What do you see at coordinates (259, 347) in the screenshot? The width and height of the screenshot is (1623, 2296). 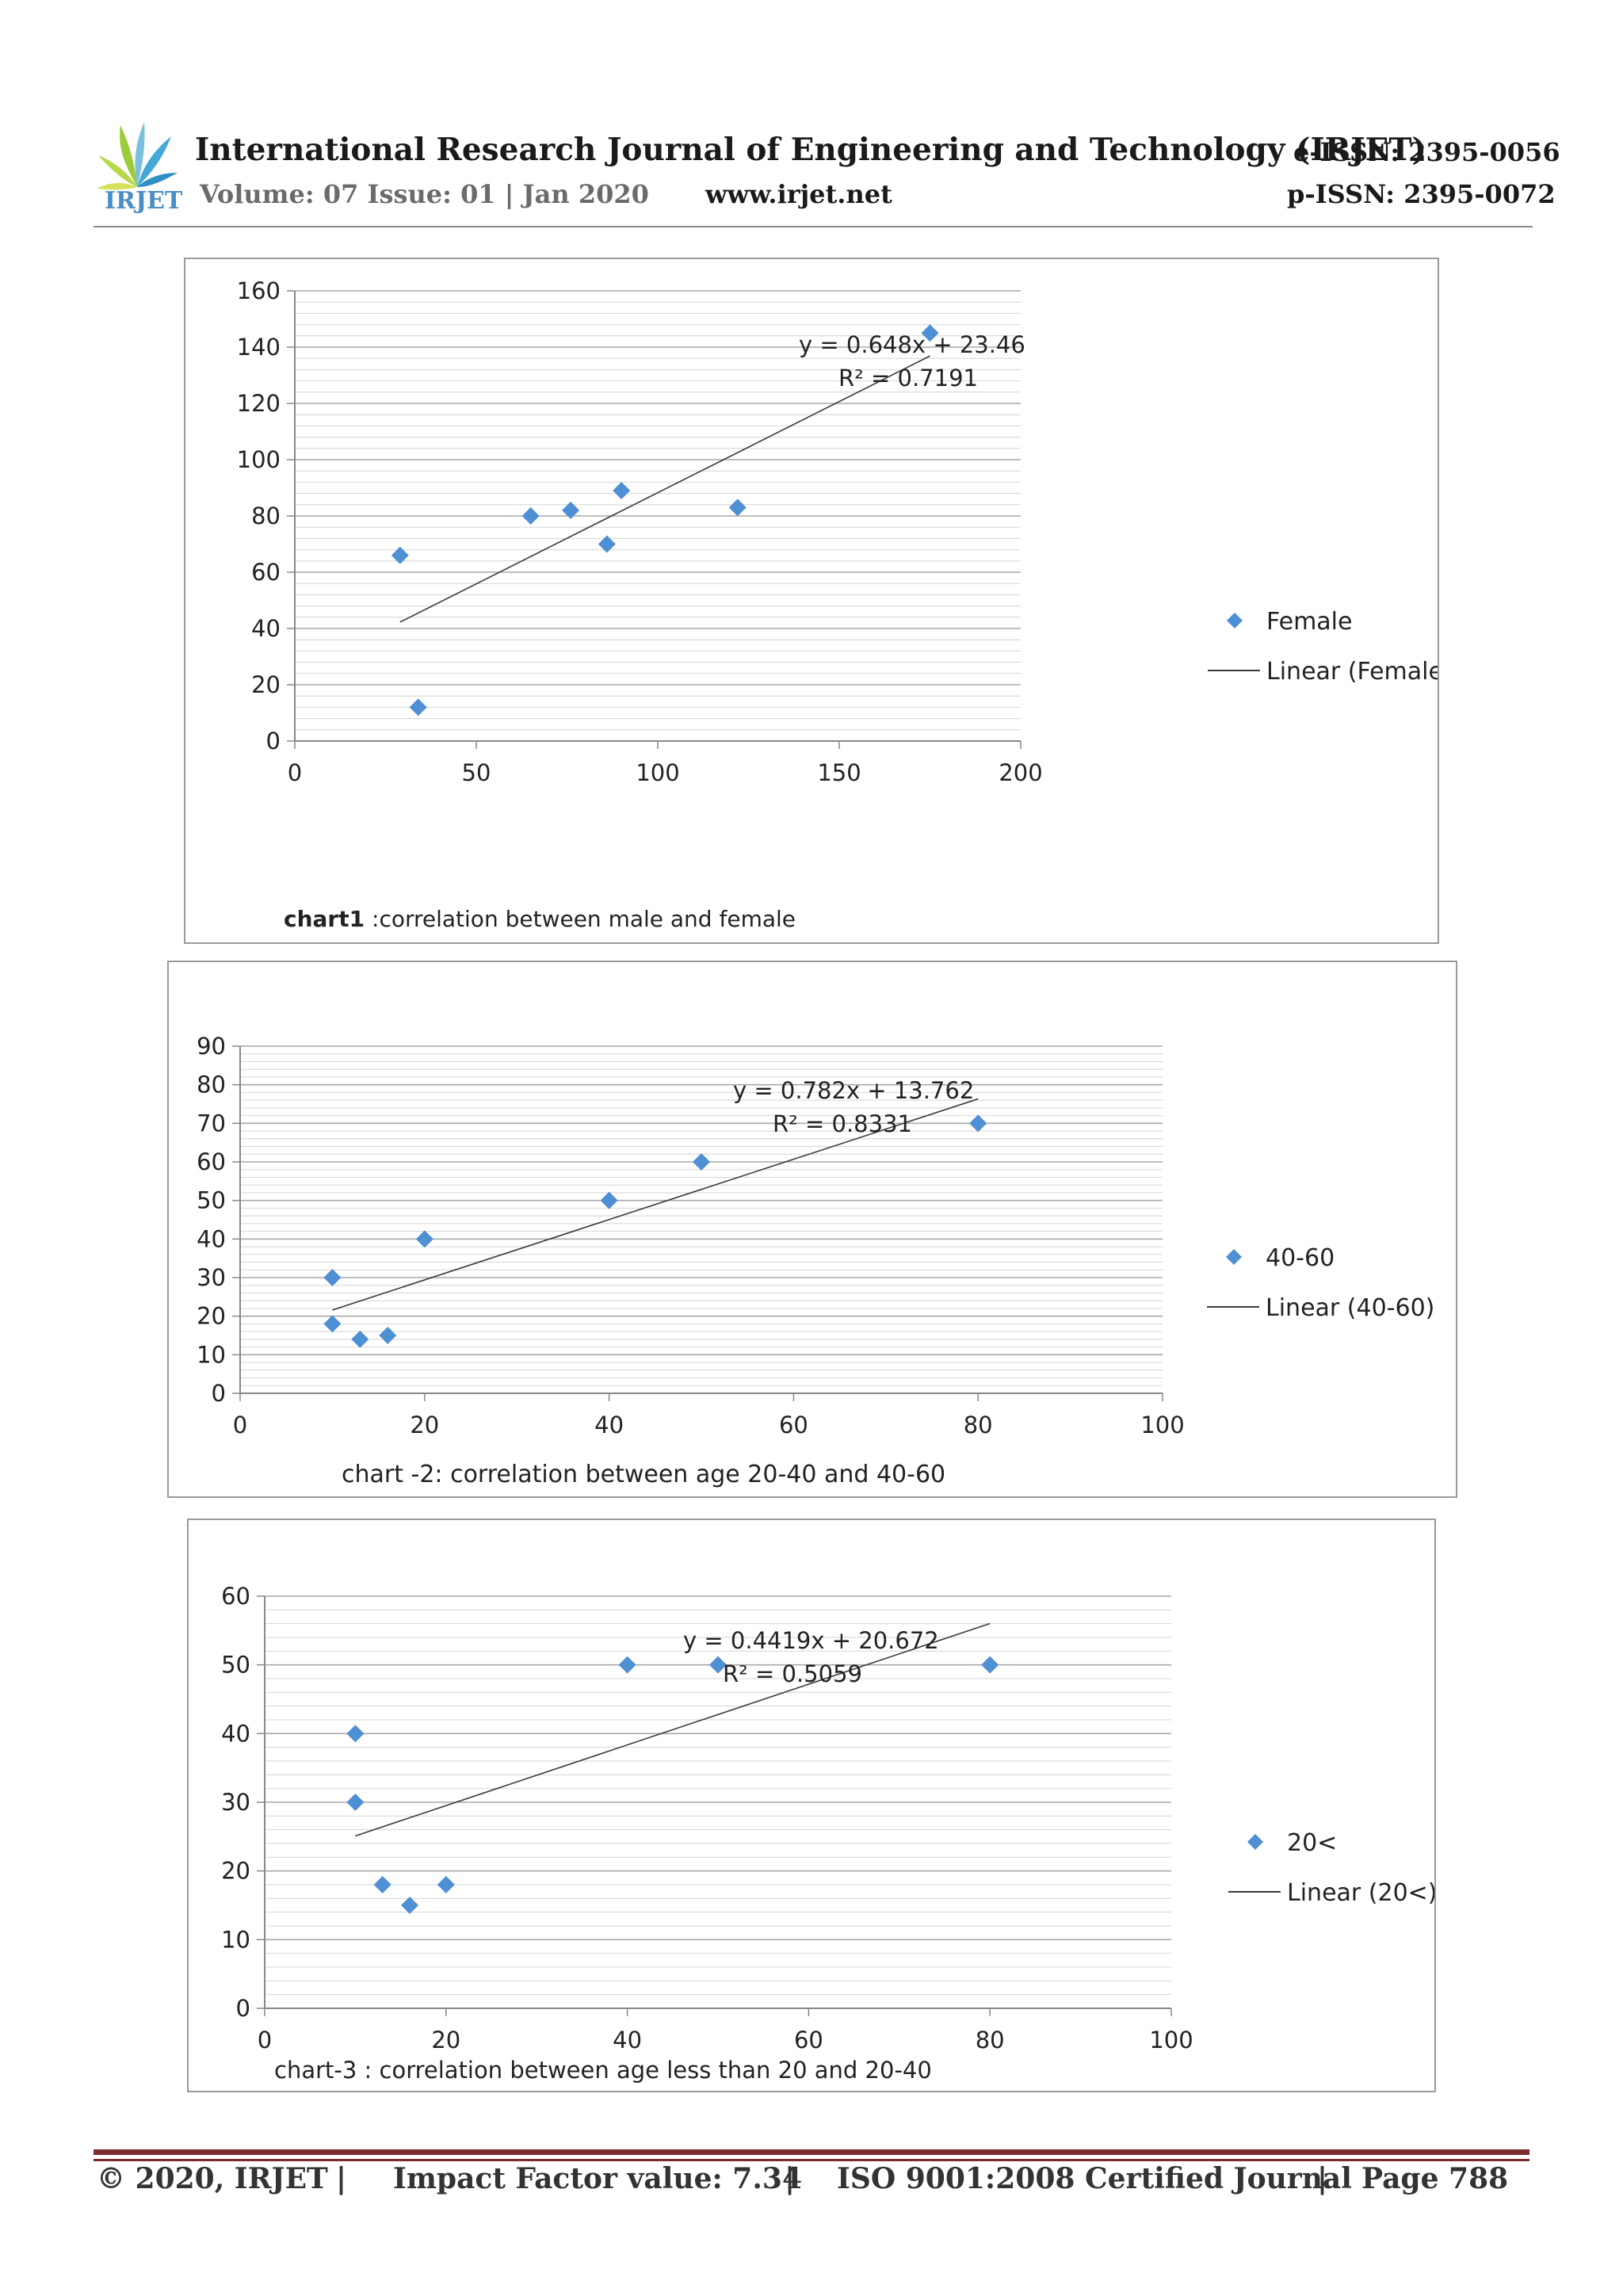 I see `y-tick-label: 140` at bounding box center [259, 347].